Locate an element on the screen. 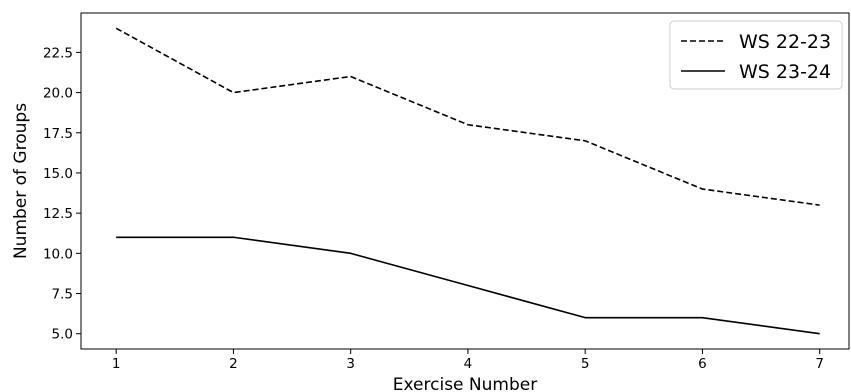 Image resolution: width=851 pixels, height=392 pixels. legend-label-1: WS 22-23 is located at coordinates (785, 42).